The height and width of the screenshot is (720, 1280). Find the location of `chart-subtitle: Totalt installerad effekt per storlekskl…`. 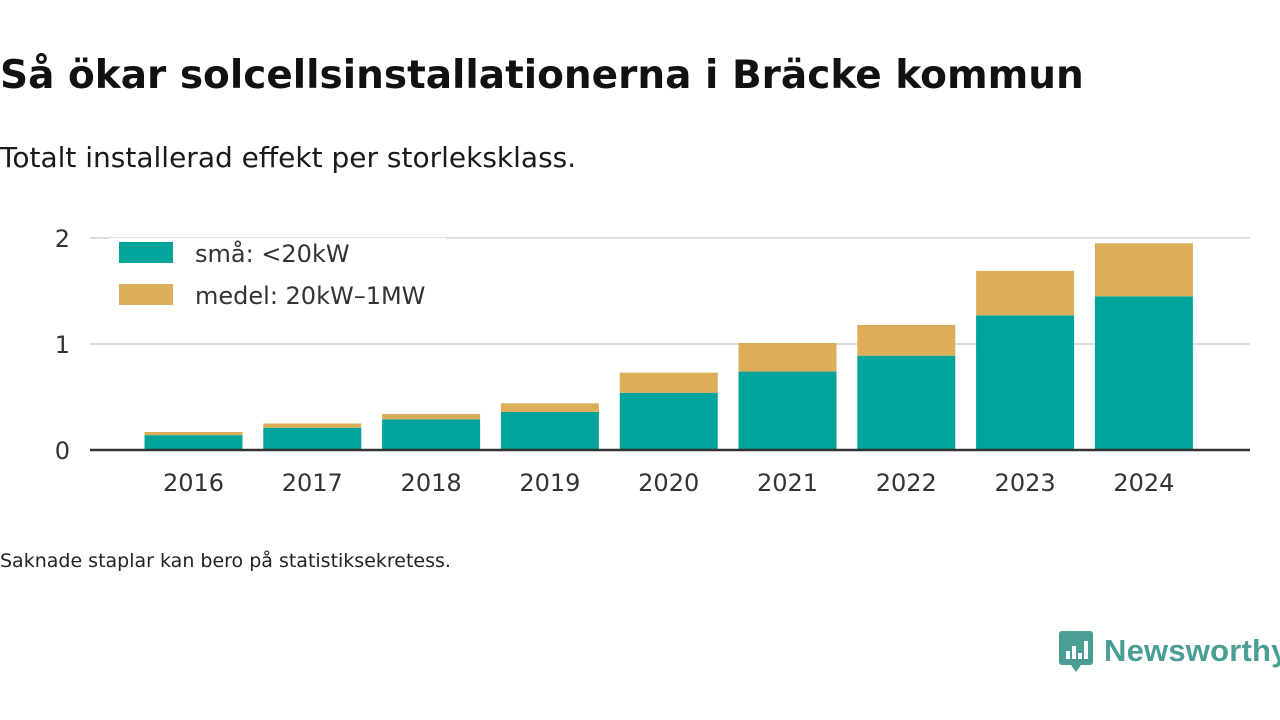

chart-subtitle: Totalt installerad effekt per storlekskl… is located at coordinates (288, 157).